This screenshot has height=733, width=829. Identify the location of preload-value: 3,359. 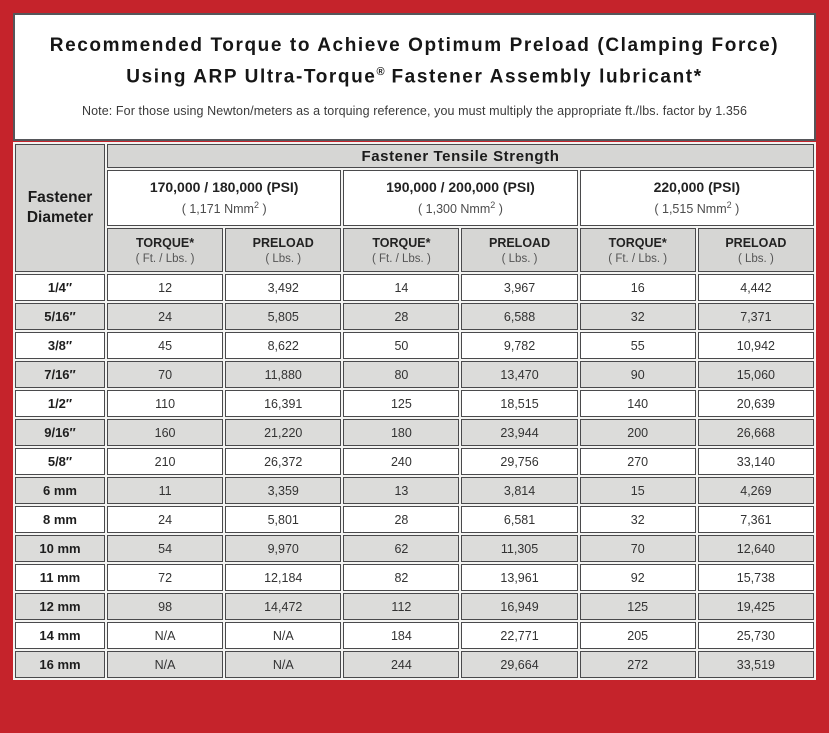
(283, 490).